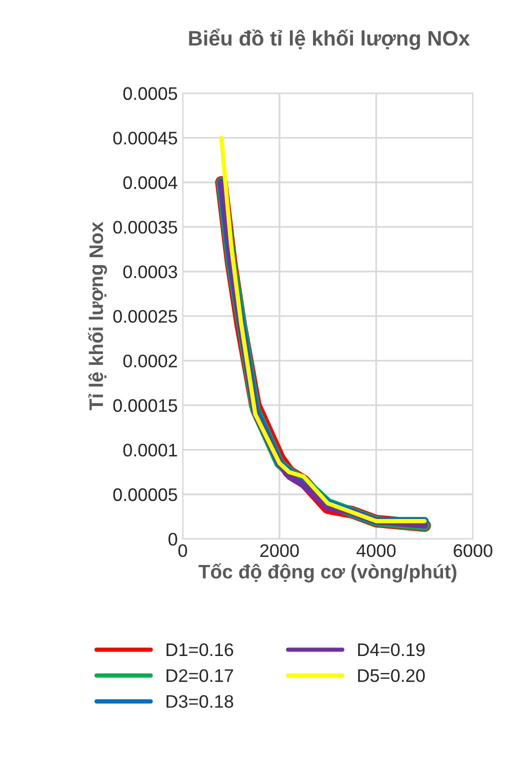  Describe the element at coordinates (145, 405) in the screenshot. I see `y-tick-label: 0.00015` at that location.